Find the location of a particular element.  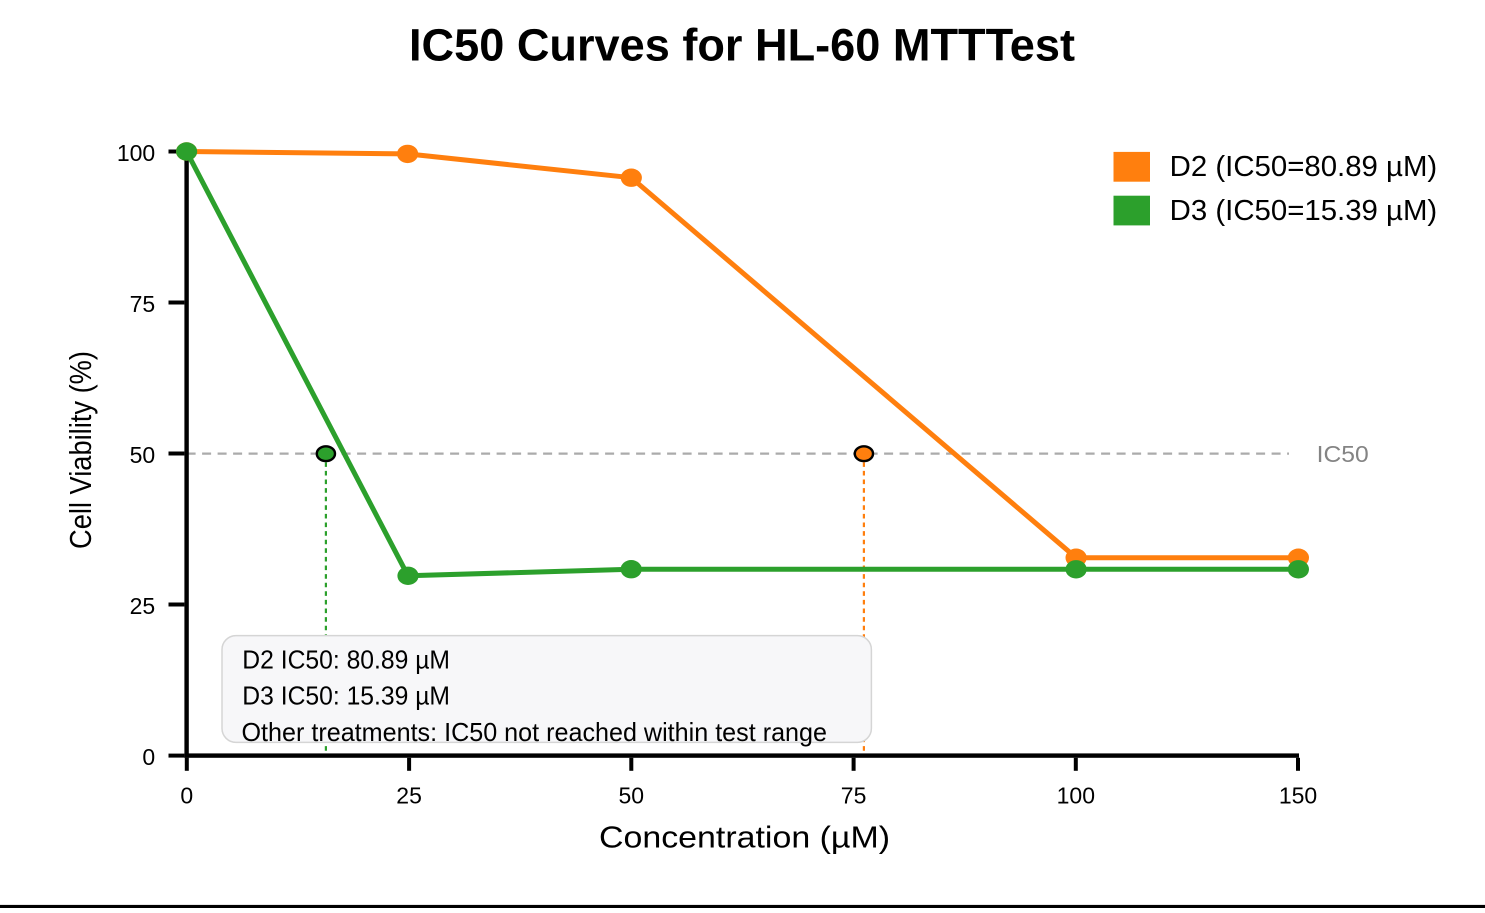

svg-text: D3 IC50: 15.39 µM is located at coordinates (346, 695).